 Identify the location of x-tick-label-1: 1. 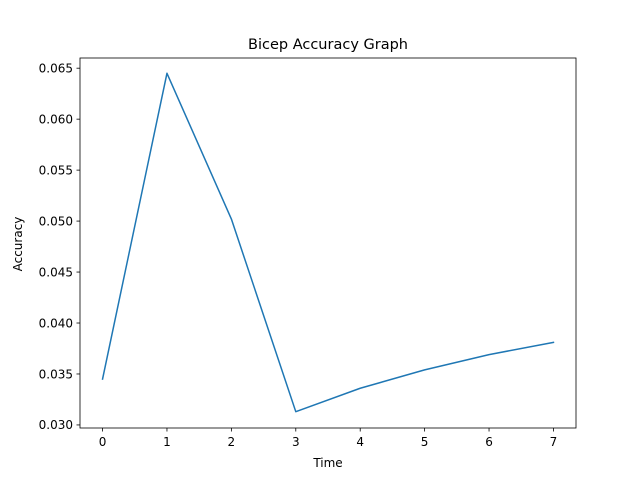
(167, 442).